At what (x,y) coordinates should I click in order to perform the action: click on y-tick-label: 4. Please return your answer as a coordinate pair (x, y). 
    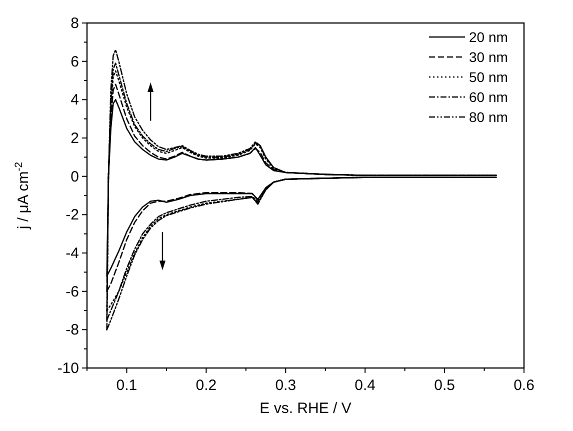
    Looking at the image, I should click on (74, 100).